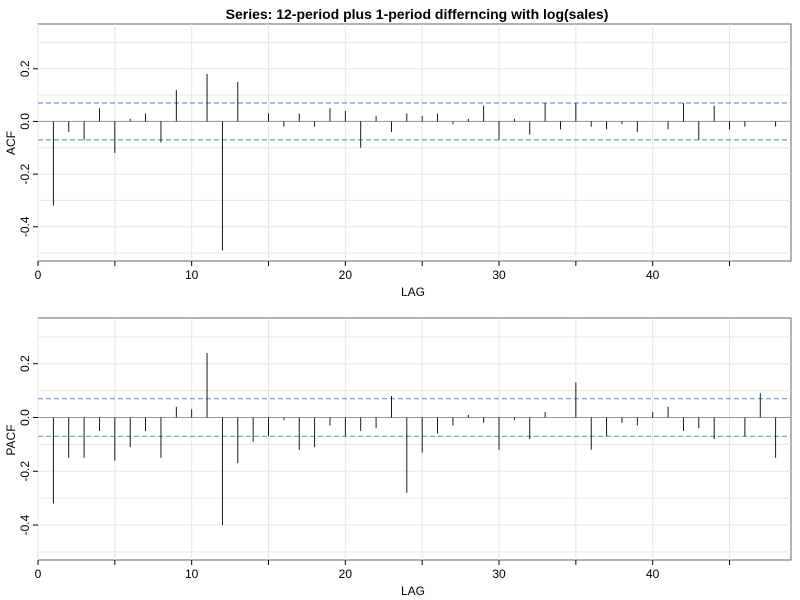 The image size is (800, 600). I want to click on pacf-y-axis-title: PACF, so click(11, 439).